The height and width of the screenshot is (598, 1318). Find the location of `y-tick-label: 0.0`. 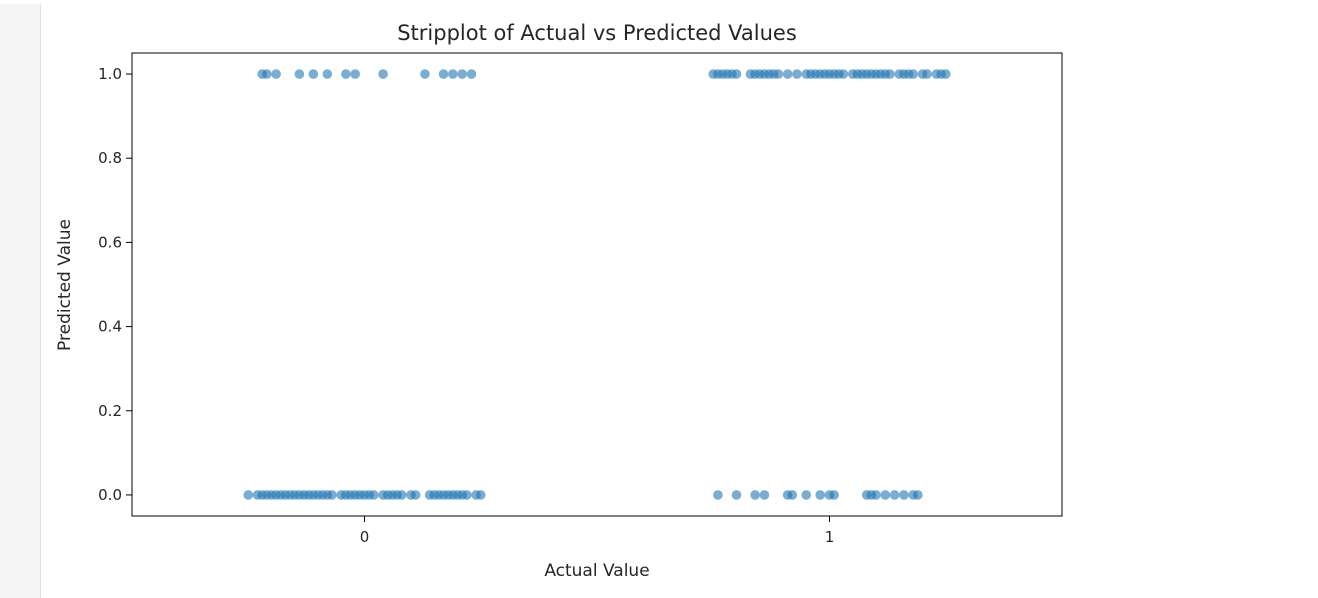

y-tick-label: 0.0 is located at coordinates (110, 495).